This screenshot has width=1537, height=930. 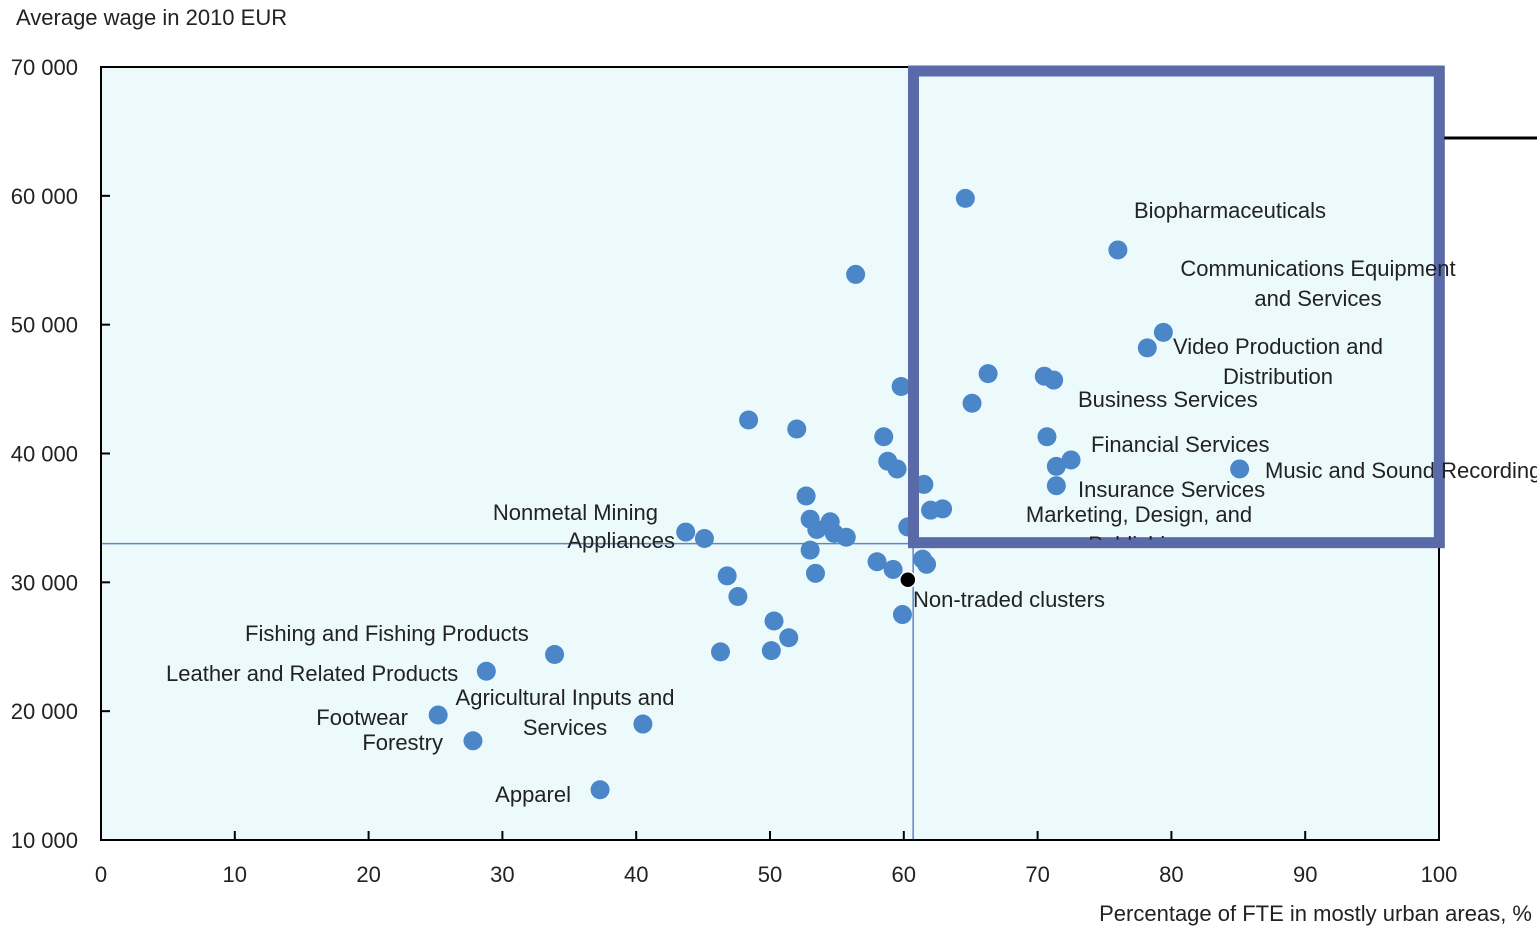 What do you see at coordinates (1009, 599) in the screenshot?
I see `point-label: Non-traded clusters` at bounding box center [1009, 599].